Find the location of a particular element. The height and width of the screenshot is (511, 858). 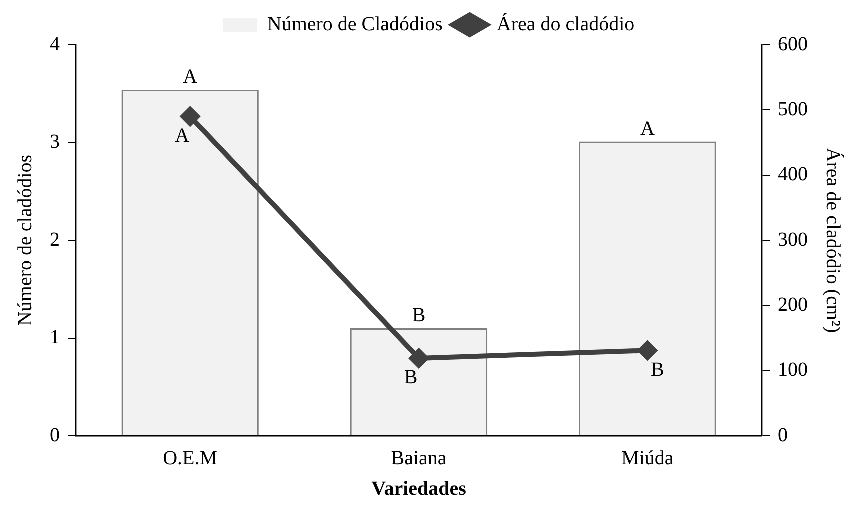

y2-tick-label: 200 is located at coordinates (793, 305).